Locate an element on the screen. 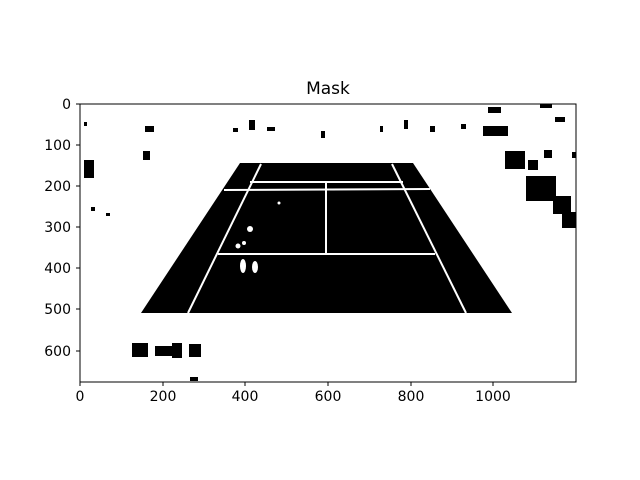  x-axis-labels: 0 200 400 600 800 1000 is located at coordinates (293, 397).